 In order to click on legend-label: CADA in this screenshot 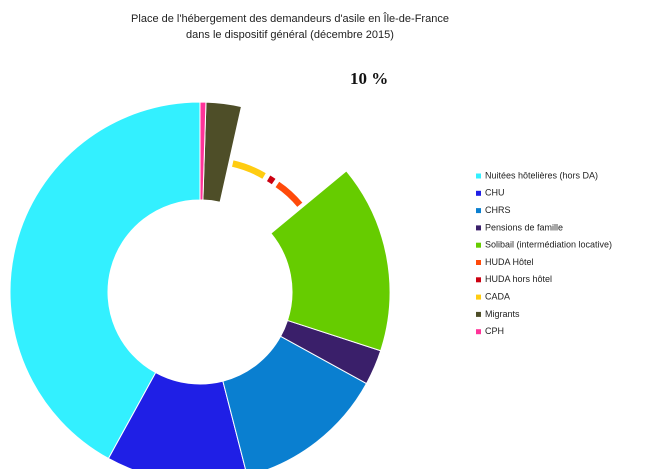, I will do `click(497, 296)`.